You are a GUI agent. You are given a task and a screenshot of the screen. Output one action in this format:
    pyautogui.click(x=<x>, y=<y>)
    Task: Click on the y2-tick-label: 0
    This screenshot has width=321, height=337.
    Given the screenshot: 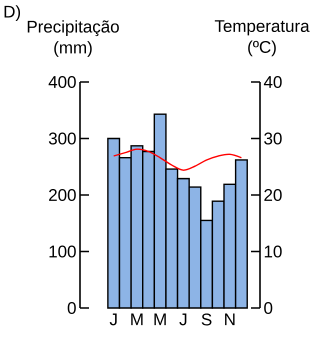 What is the action you would take?
    pyautogui.click(x=268, y=308)
    